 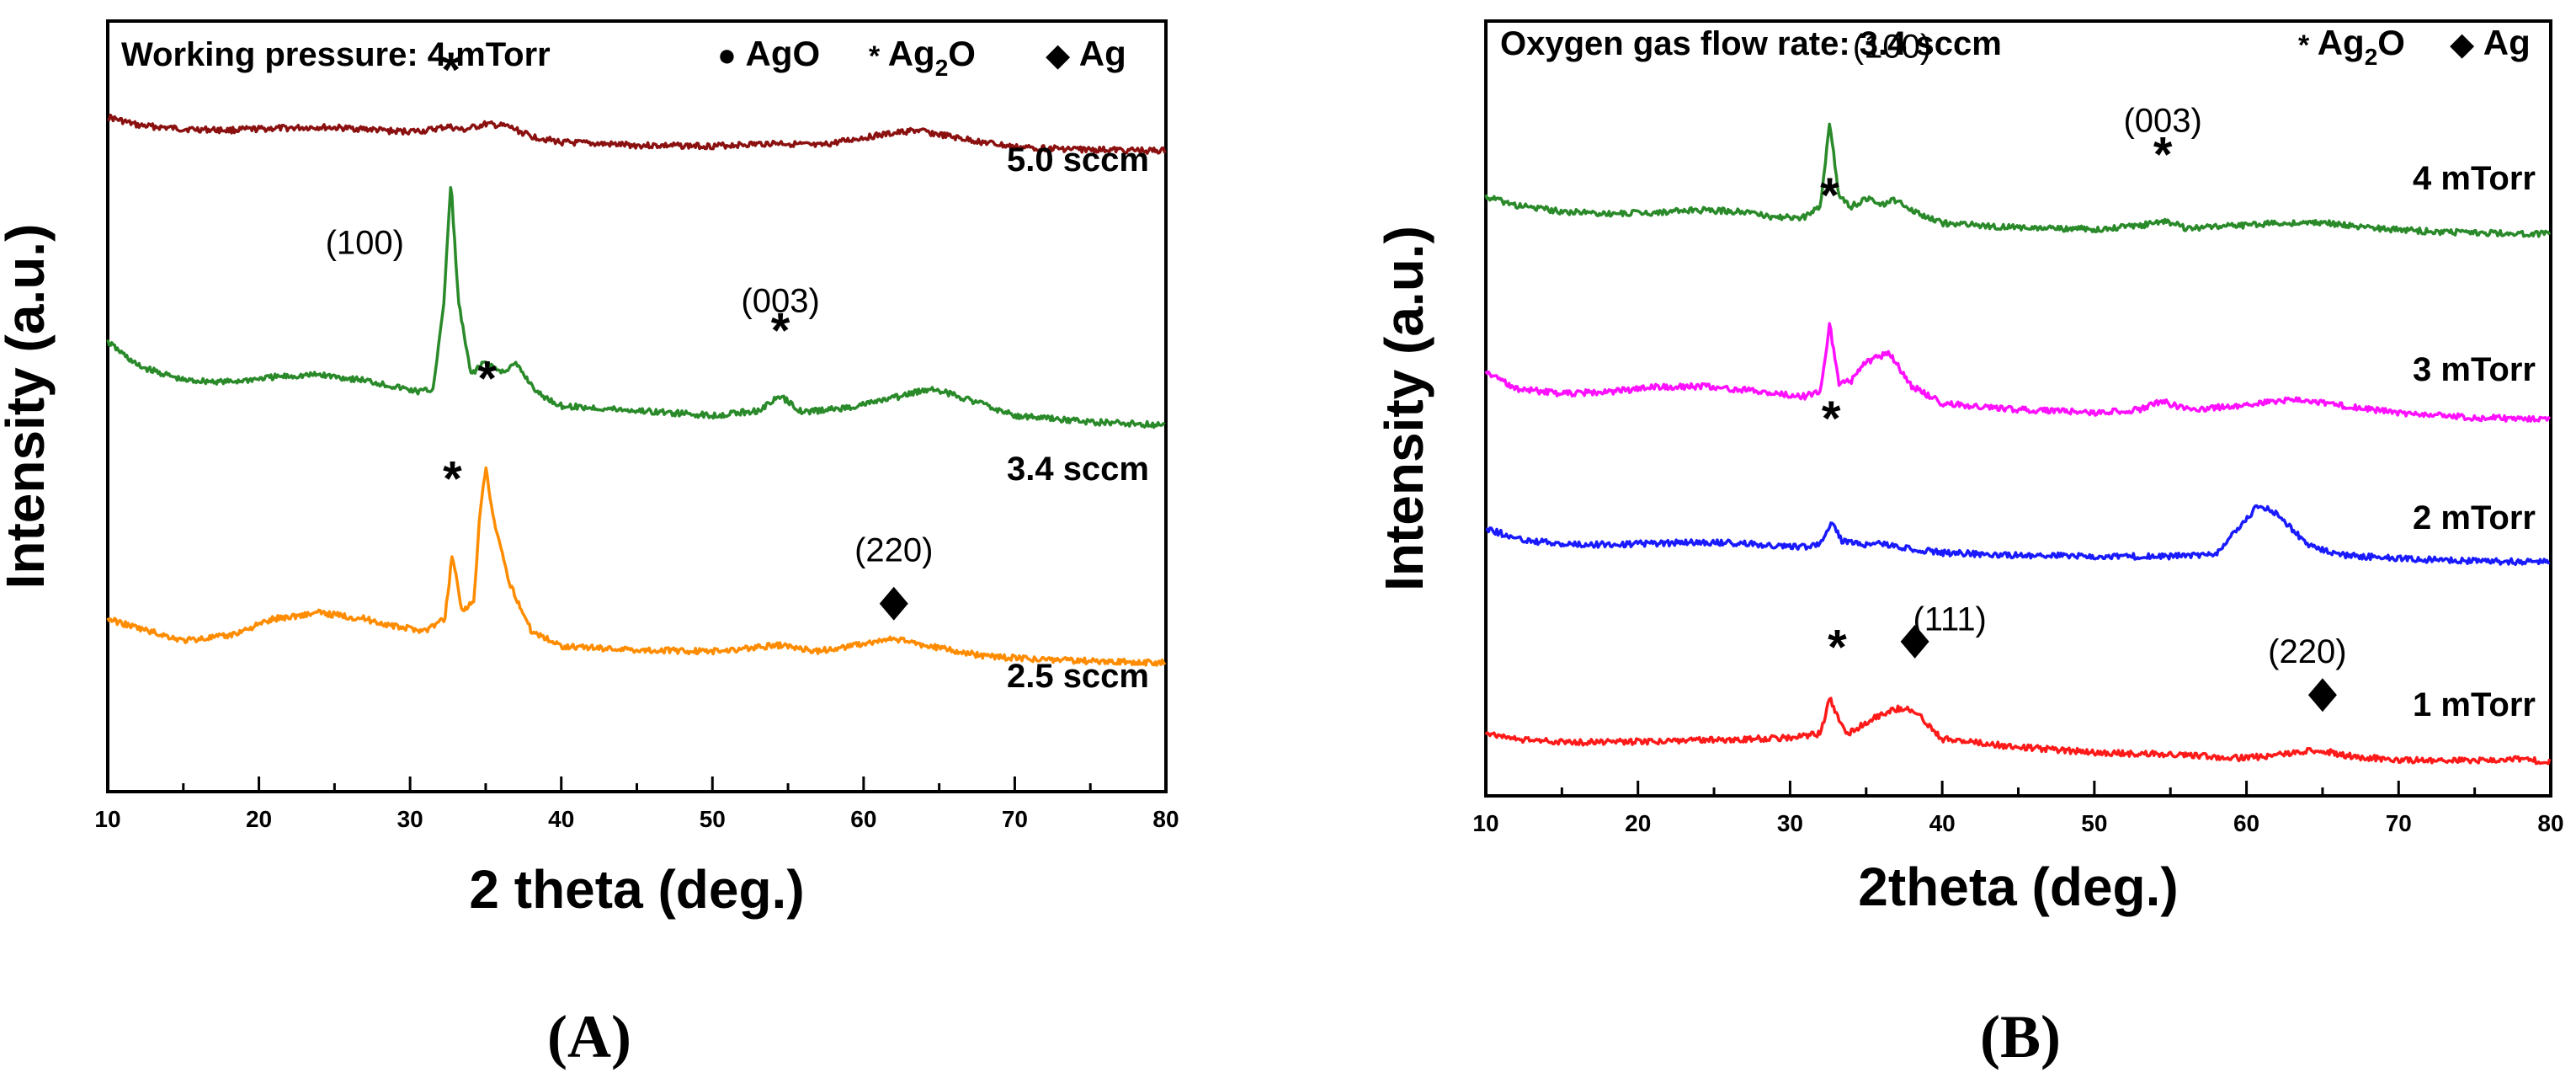 I want to click on x-axis-label: 2theta (deg.), so click(x=2018, y=887).